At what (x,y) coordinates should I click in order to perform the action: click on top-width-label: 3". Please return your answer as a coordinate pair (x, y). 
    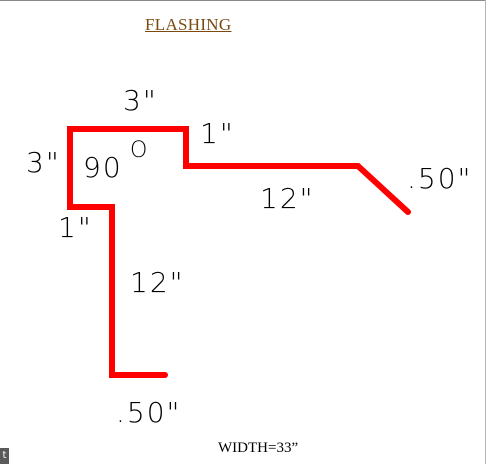
    Looking at the image, I should click on (140, 100).